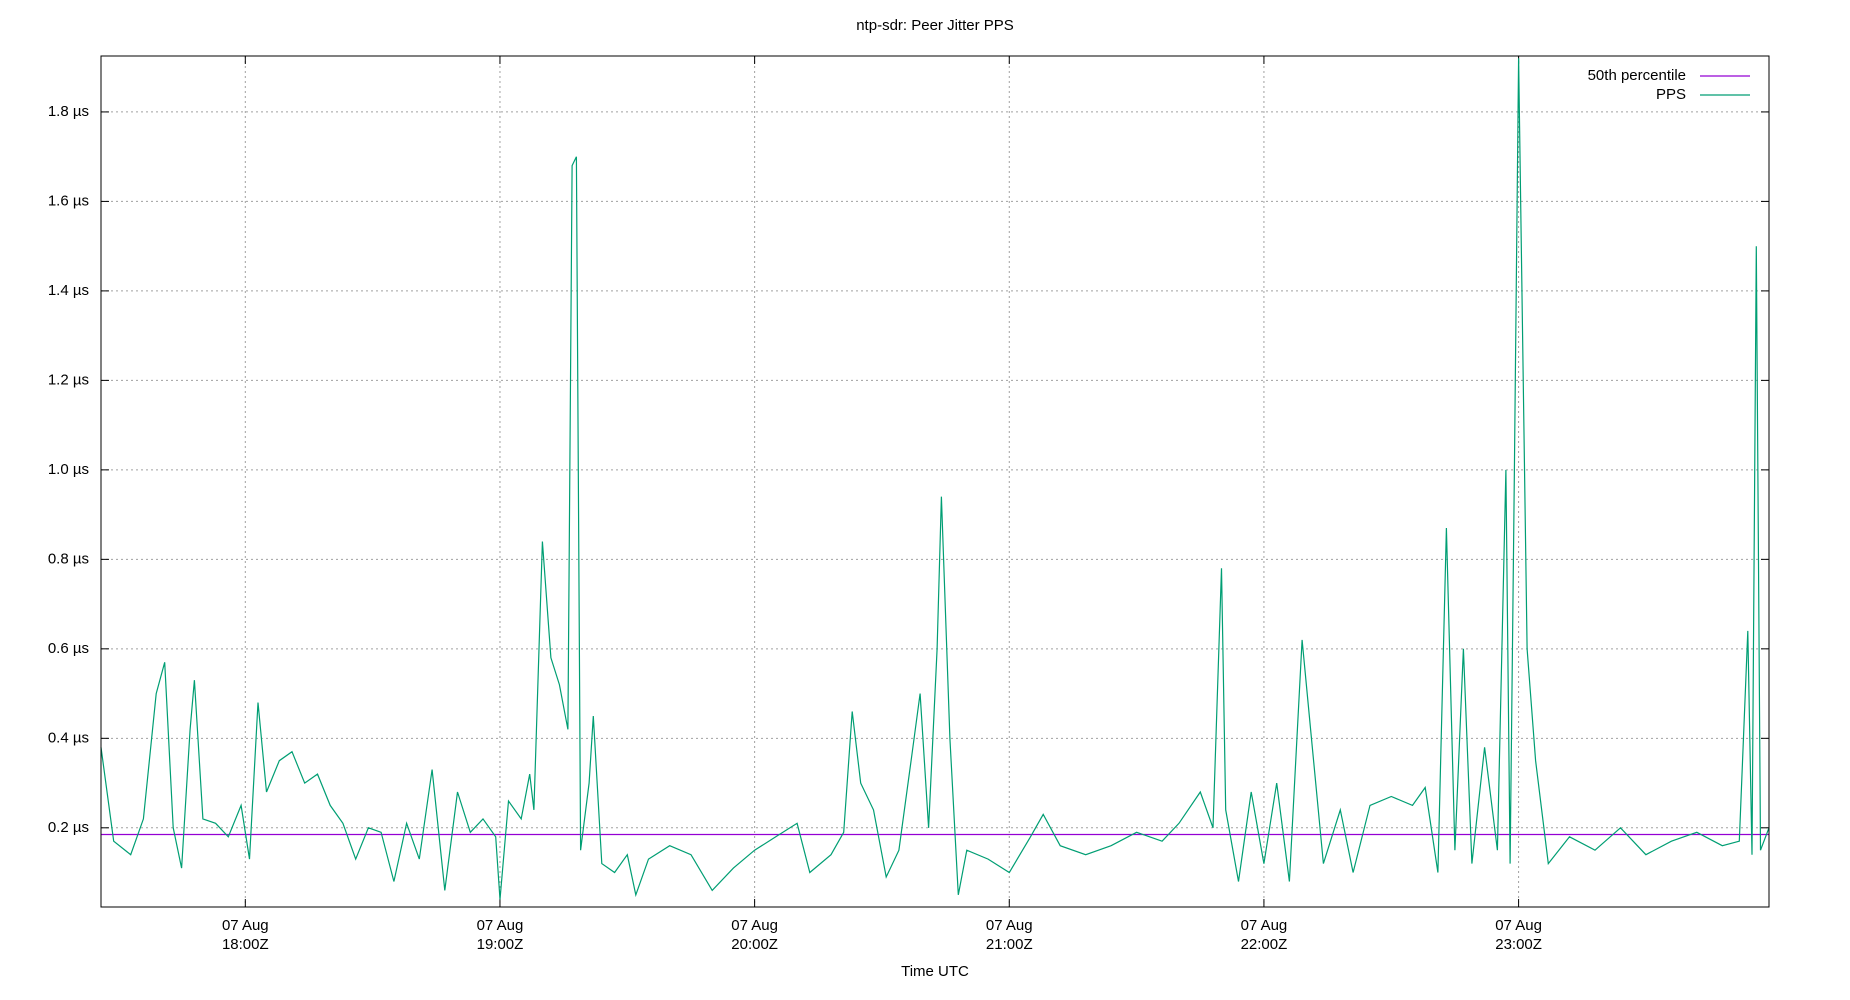 This screenshot has height=1000, width=1850. Describe the element at coordinates (68, 648) in the screenshot. I see `y-tick-label: 0.6 µs` at that location.